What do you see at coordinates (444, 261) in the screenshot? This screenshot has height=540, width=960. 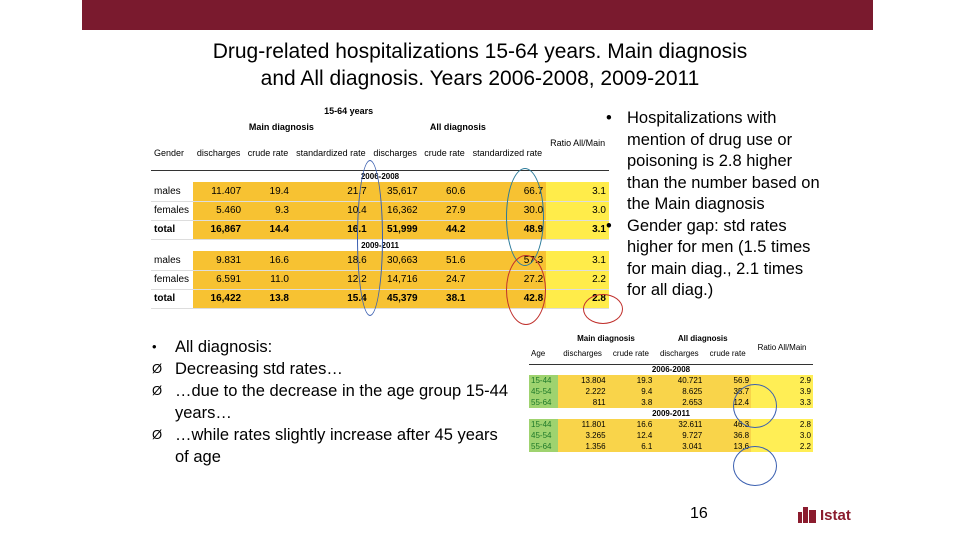 I see `table-cell: 51.6` at bounding box center [444, 261].